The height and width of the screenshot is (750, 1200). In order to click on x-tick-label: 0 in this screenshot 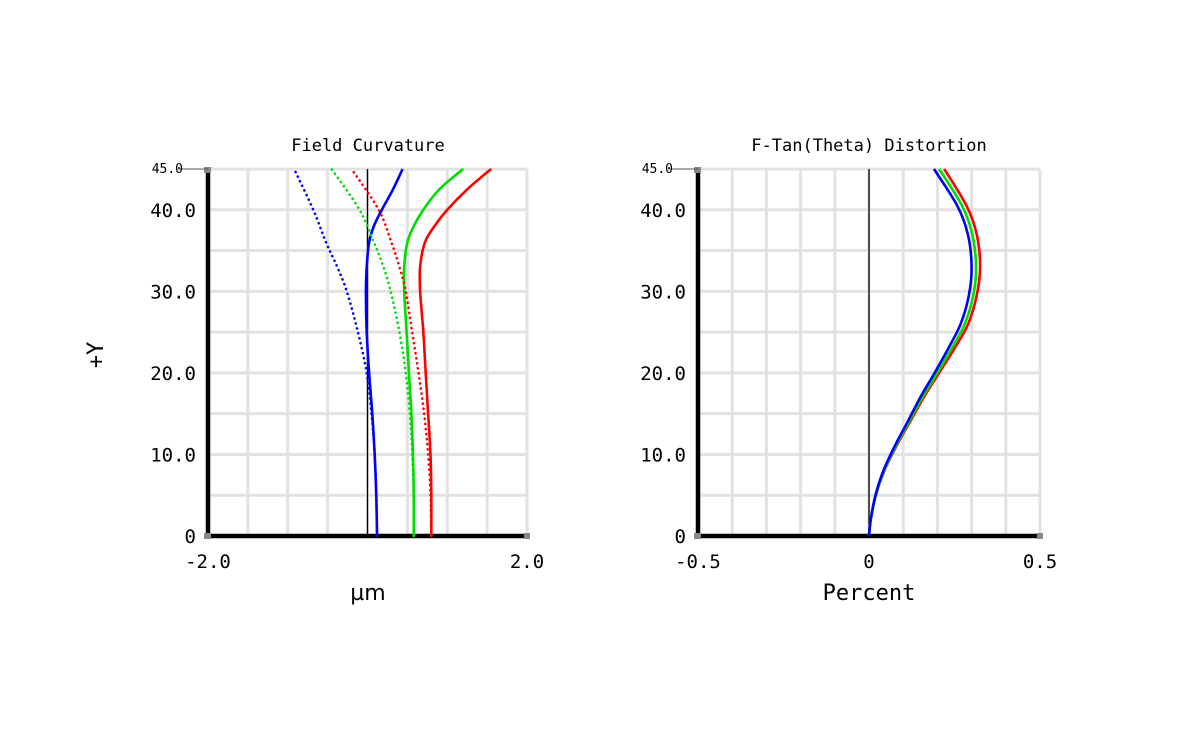, I will do `click(868, 562)`.